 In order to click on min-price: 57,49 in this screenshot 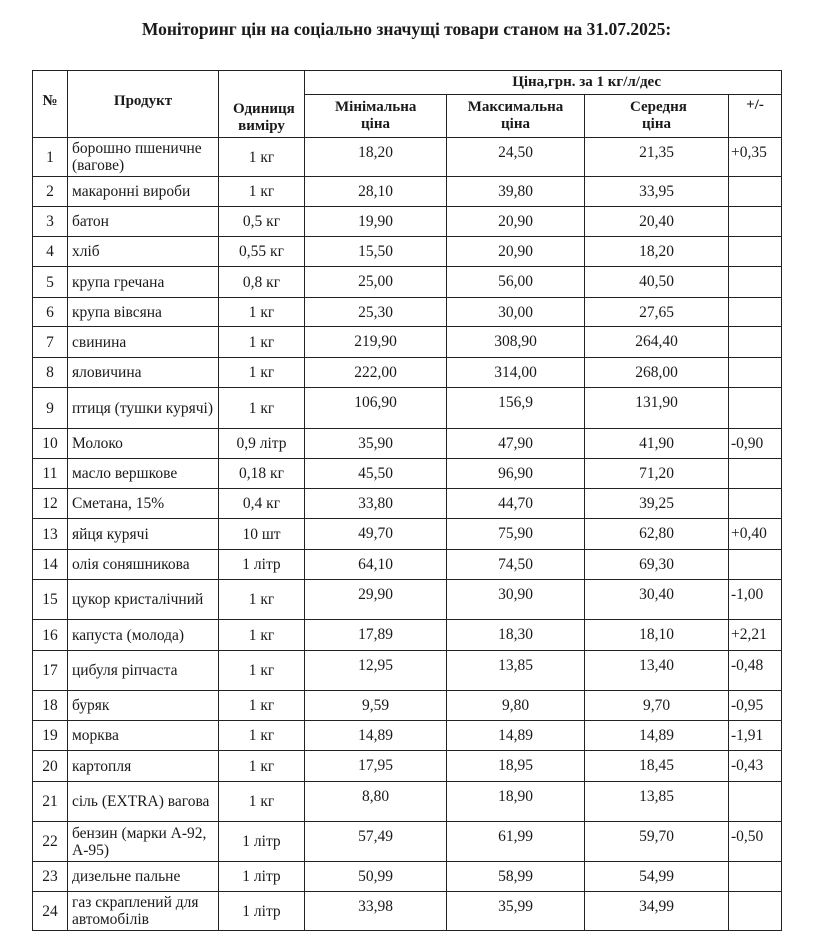, I will do `click(375, 841)`.